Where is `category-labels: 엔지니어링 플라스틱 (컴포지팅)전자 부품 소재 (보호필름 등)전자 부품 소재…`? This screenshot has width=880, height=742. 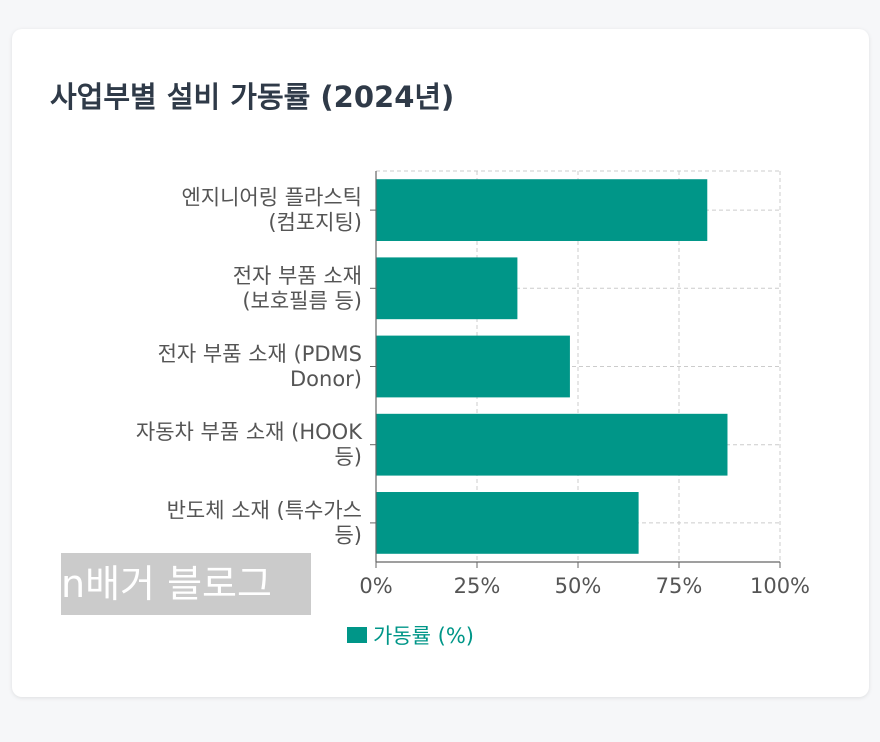
category-labels: 엔지니어링 플라스틱 (컴포지팅)전자 부품 소재 (보호필름 등)전자 부품 소재… is located at coordinates (249, 367).